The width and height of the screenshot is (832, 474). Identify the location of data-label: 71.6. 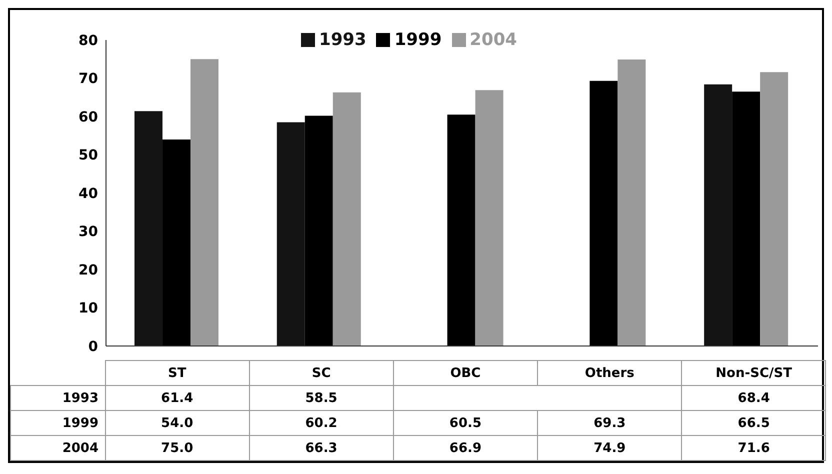
(754, 448).